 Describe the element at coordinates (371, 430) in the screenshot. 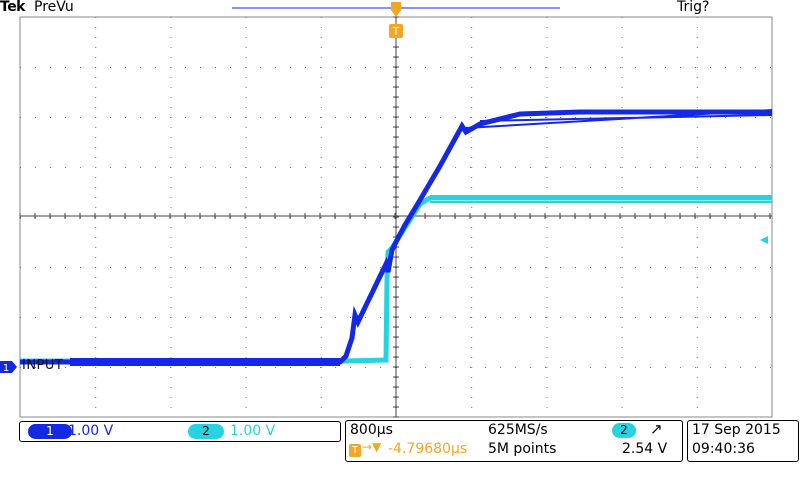

I see `time-per-division: 800µs` at that location.